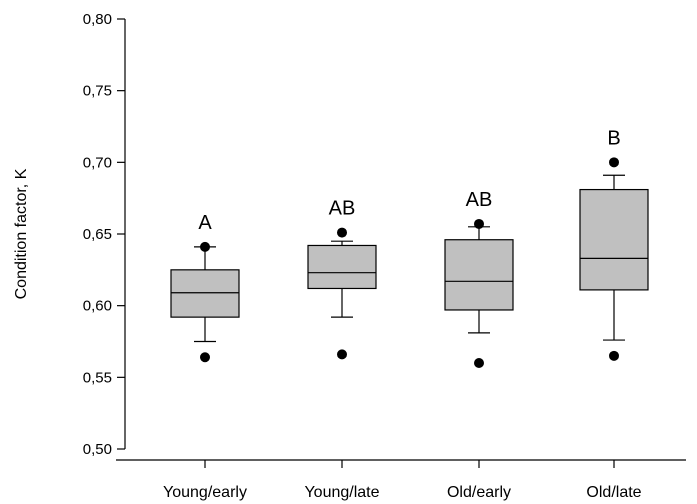 The image size is (697, 504). I want to click on y-tick-label: 0,75, so click(97, 91).